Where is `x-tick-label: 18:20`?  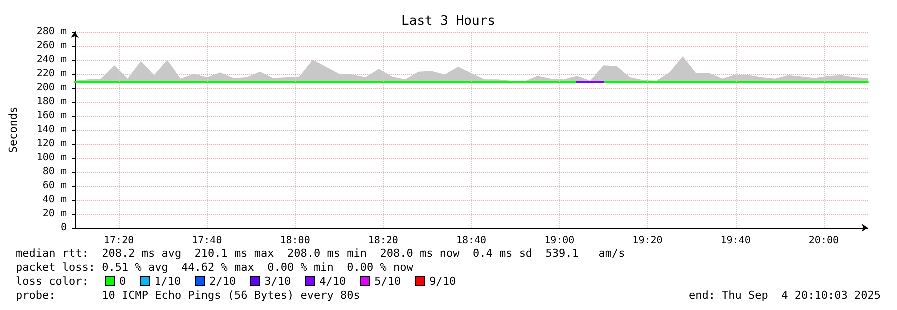
x-tick-label: 18:20 is located at coordinates (383, 241).